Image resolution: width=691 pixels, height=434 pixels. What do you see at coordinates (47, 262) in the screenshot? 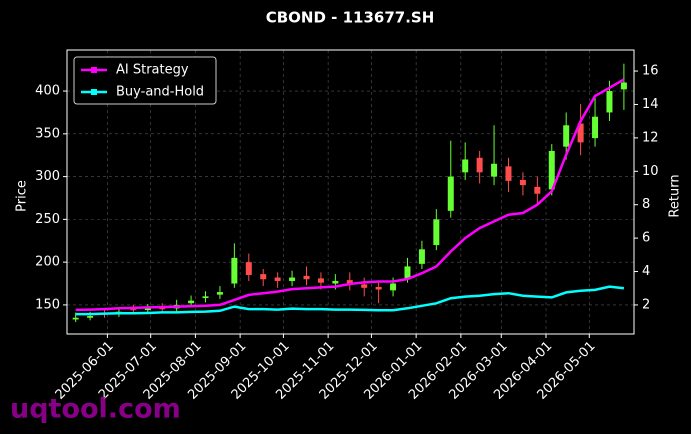
I see `y-tick-label: 200` at bounding box center [47, 262].